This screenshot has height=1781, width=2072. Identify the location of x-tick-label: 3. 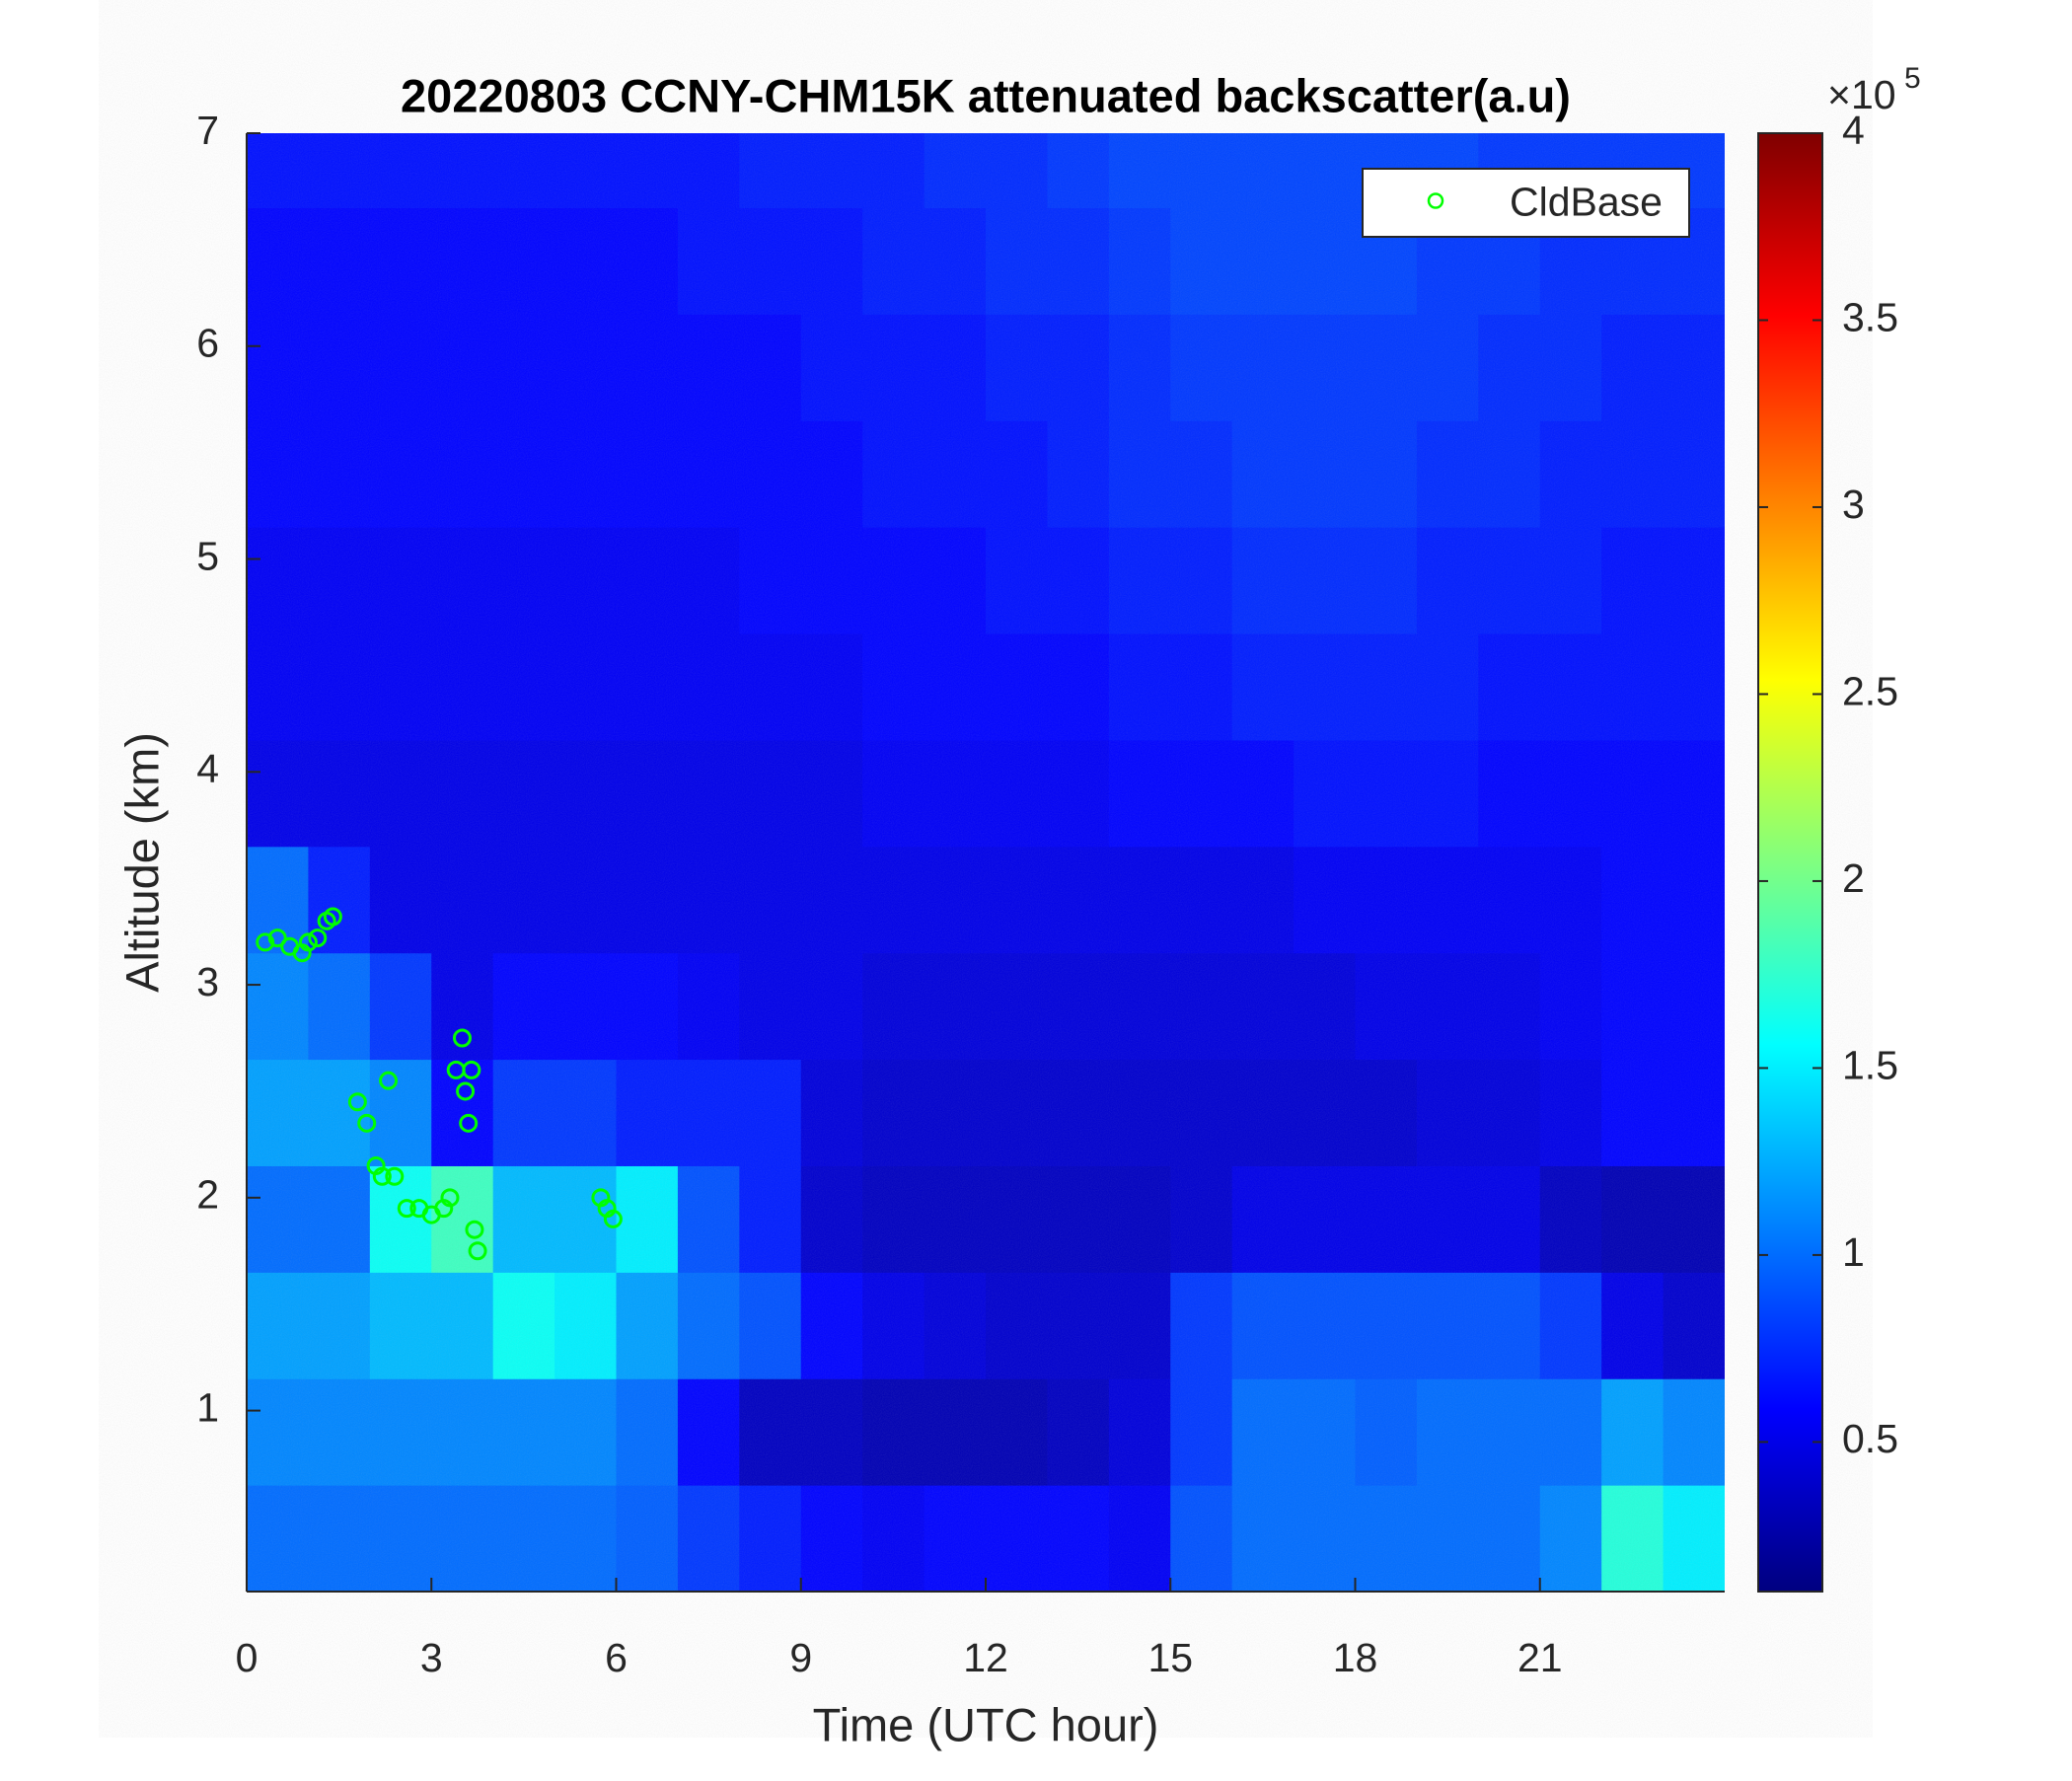
(431, 1657).